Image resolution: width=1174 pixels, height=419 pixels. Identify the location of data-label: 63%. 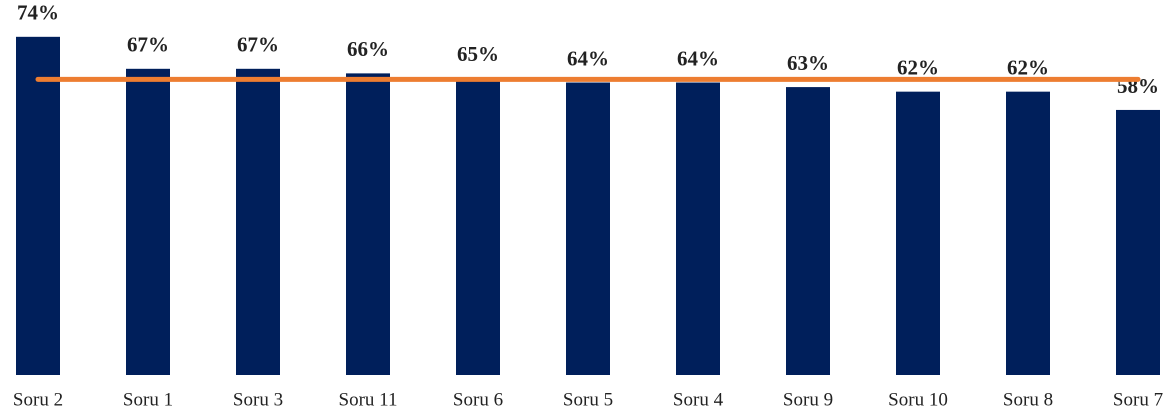
(808, 63).